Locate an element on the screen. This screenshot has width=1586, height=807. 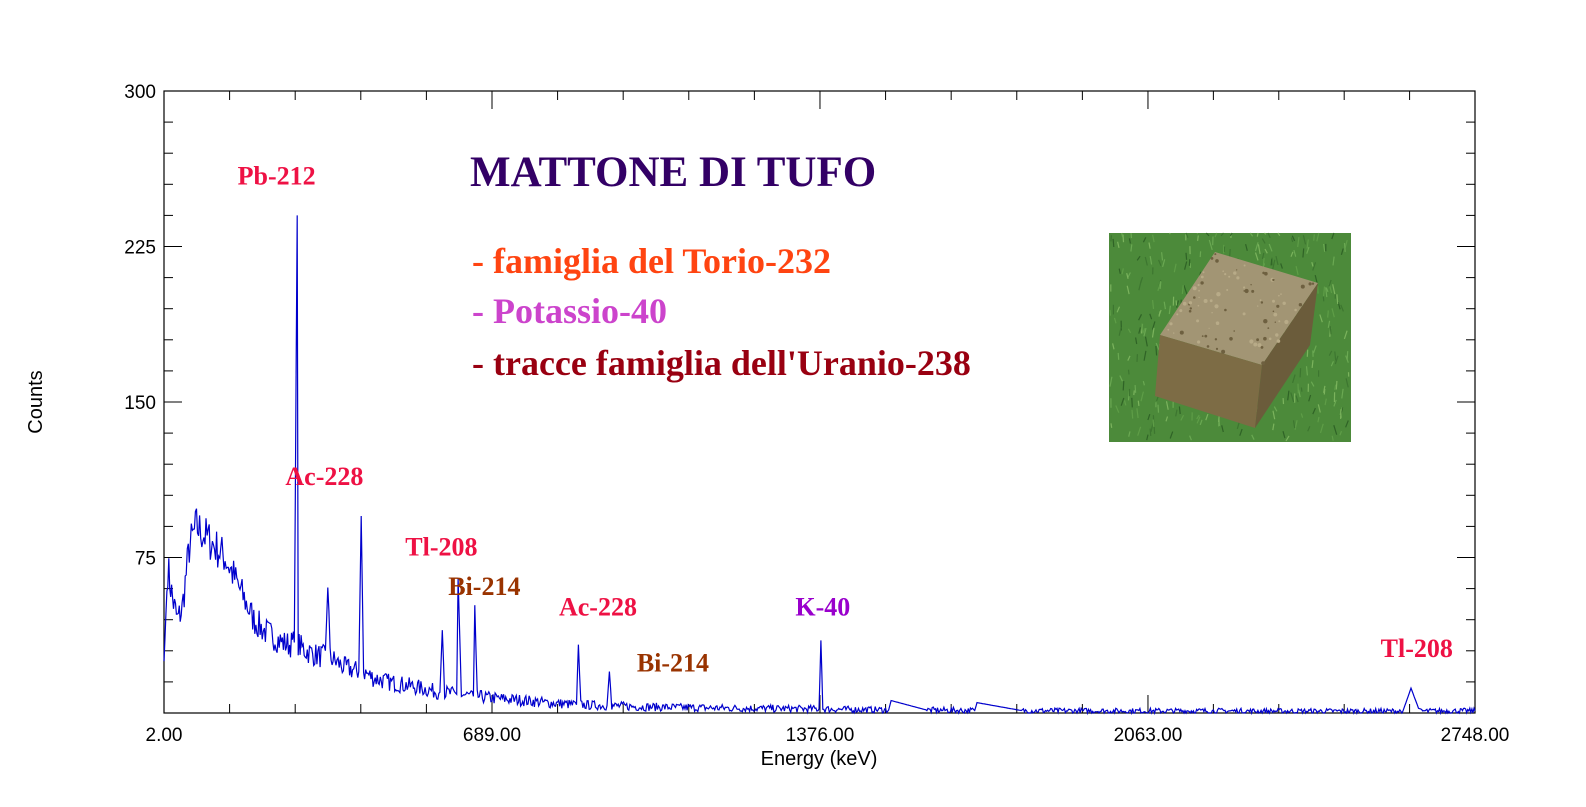
y-axis-title: Counts is located at coordinates (36, 401).